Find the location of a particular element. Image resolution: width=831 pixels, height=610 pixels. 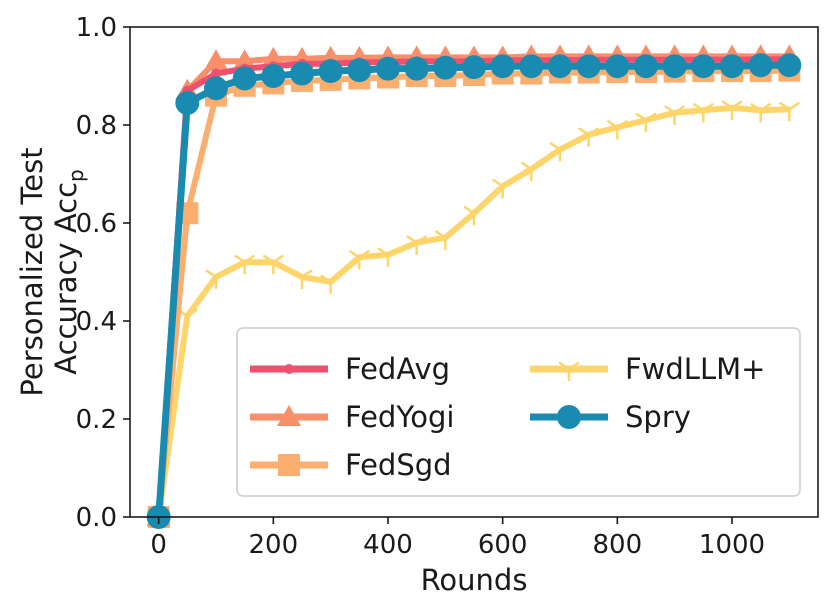

legend-item-fedavg: FedAvg is located at coordinates (350, 369).